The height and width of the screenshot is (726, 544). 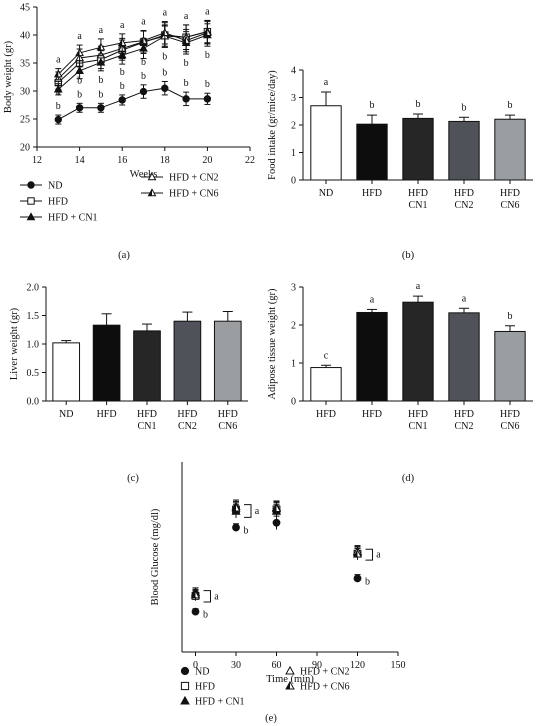 I want to click on y-tick-label: 3, so click(x=293, y=98).